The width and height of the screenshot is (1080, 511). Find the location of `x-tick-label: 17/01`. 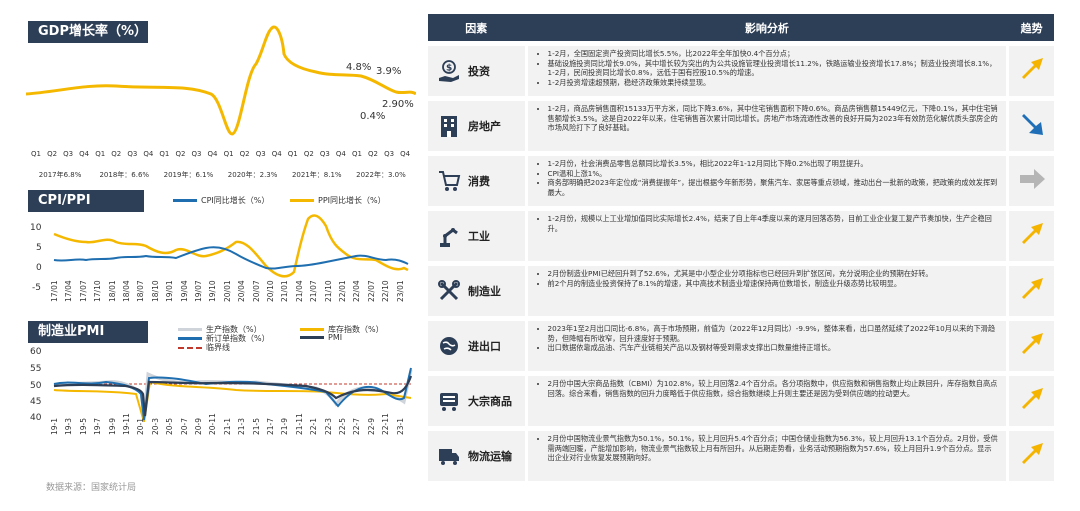

x-tick-label: 17/01 is located at coordinates (54, 291).